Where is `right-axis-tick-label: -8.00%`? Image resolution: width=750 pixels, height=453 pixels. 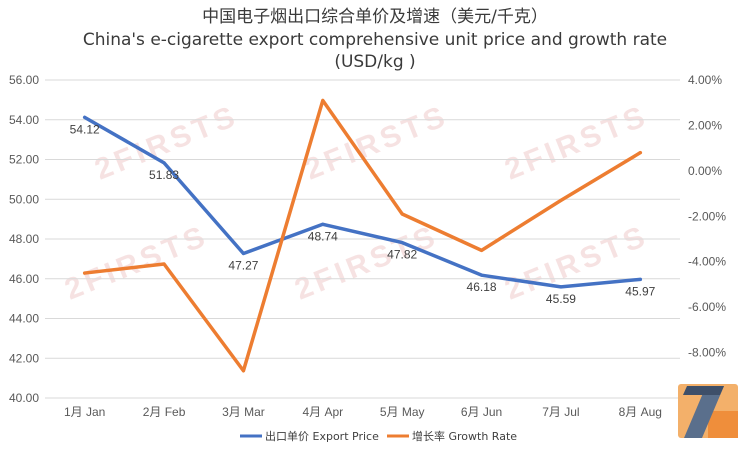
right-axis-tick-label: -8.00% is located at coordinates (707, 353).